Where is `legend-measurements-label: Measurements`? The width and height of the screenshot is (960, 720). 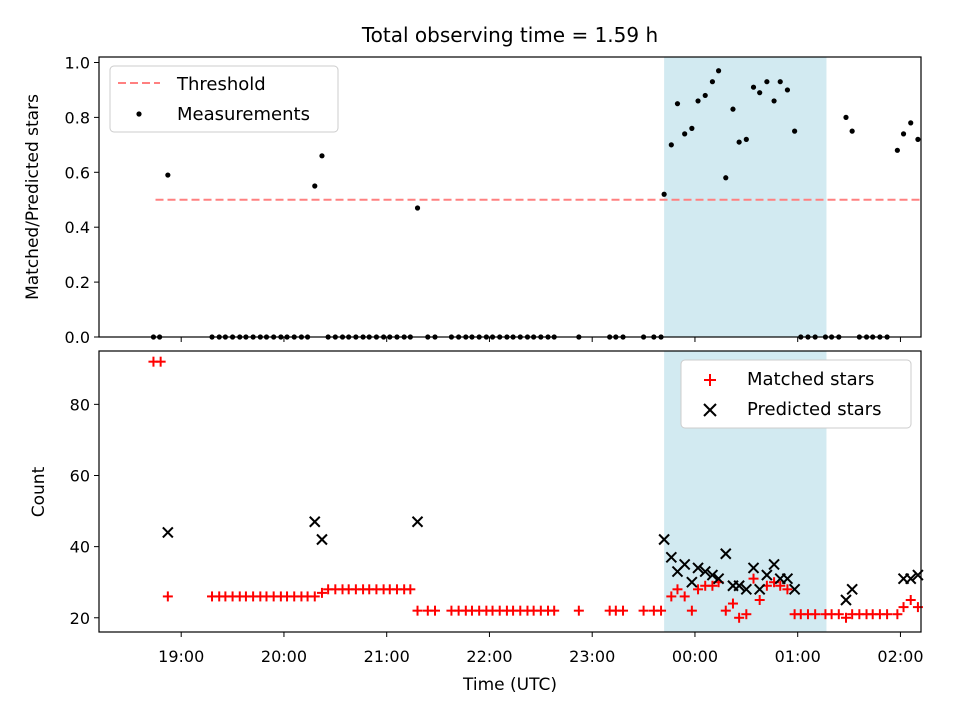
legend-measurements-label: Measurements is located at coordinates (243, 114).